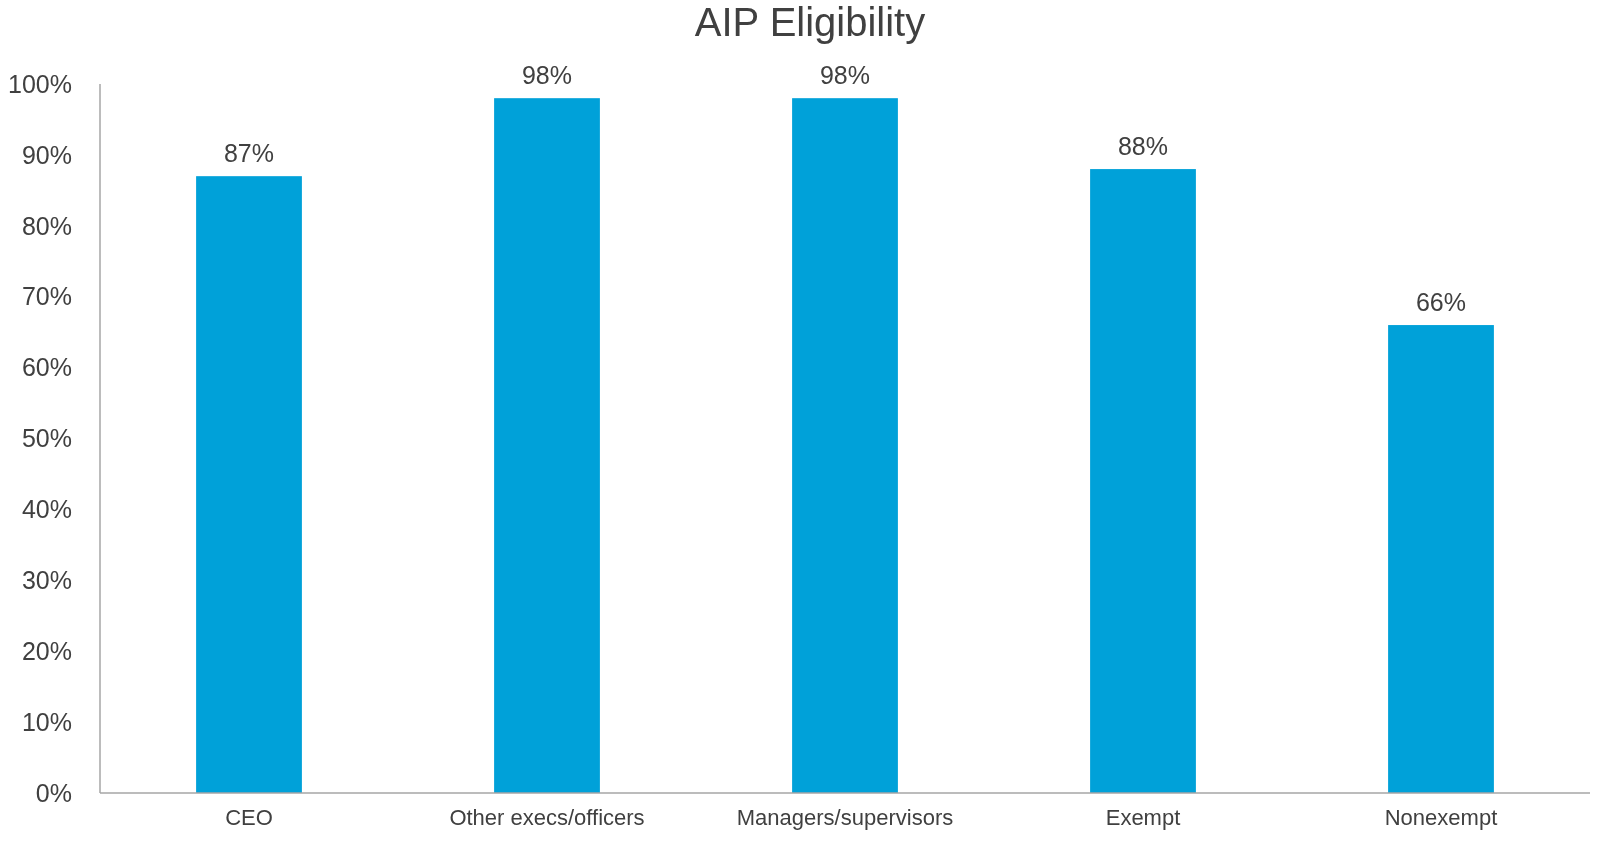 The height and width of the screenshot is (865, 1608). Describe the element at coordinates (845, 817) in the screenshot. I see `x-tick-label: Managers/supervisors` at that location.